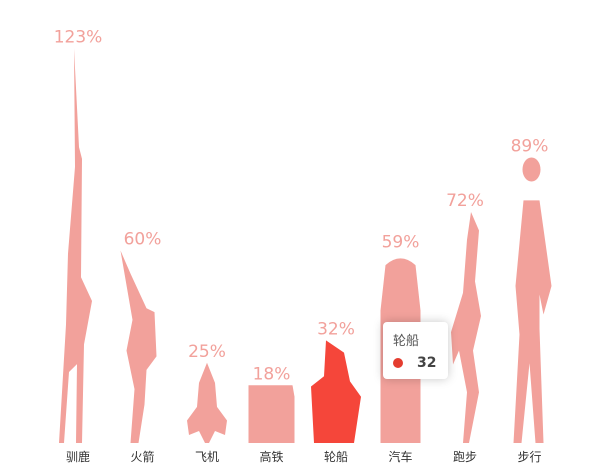 Image resolution: width=595 pixels, height=476 pixels. I want to click on value-label: 25%, so click(207, 352).